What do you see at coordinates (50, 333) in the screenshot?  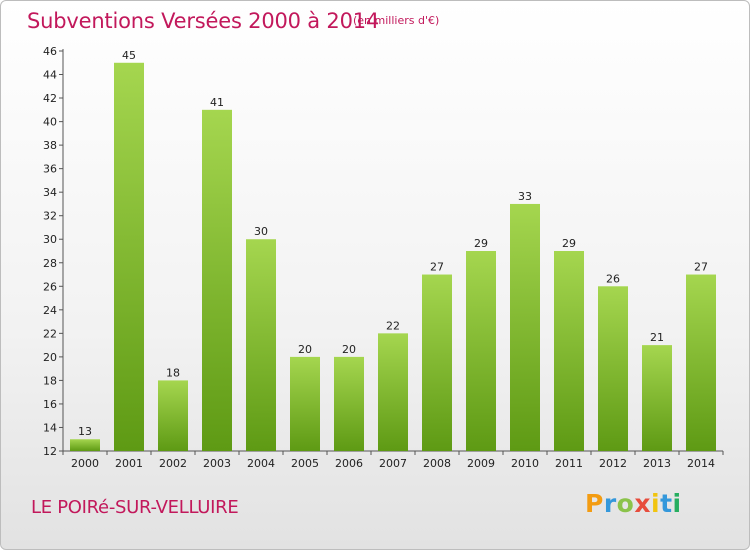 I see `y-tick-label: 22` at bounding box center [50, 333].